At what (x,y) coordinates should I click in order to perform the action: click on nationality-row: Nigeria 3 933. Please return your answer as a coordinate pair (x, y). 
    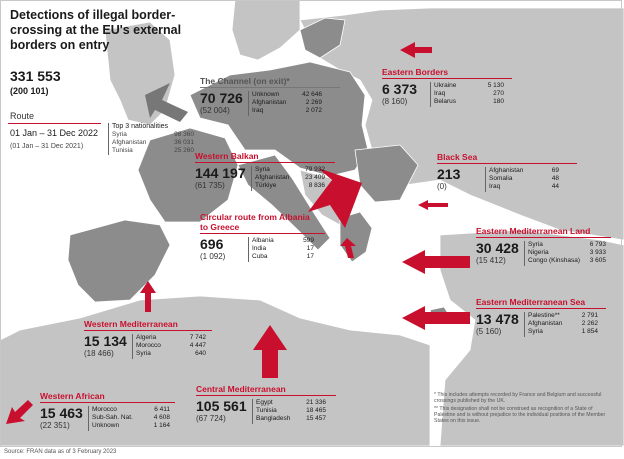
    Looking at the image, I should click on (567, 253).